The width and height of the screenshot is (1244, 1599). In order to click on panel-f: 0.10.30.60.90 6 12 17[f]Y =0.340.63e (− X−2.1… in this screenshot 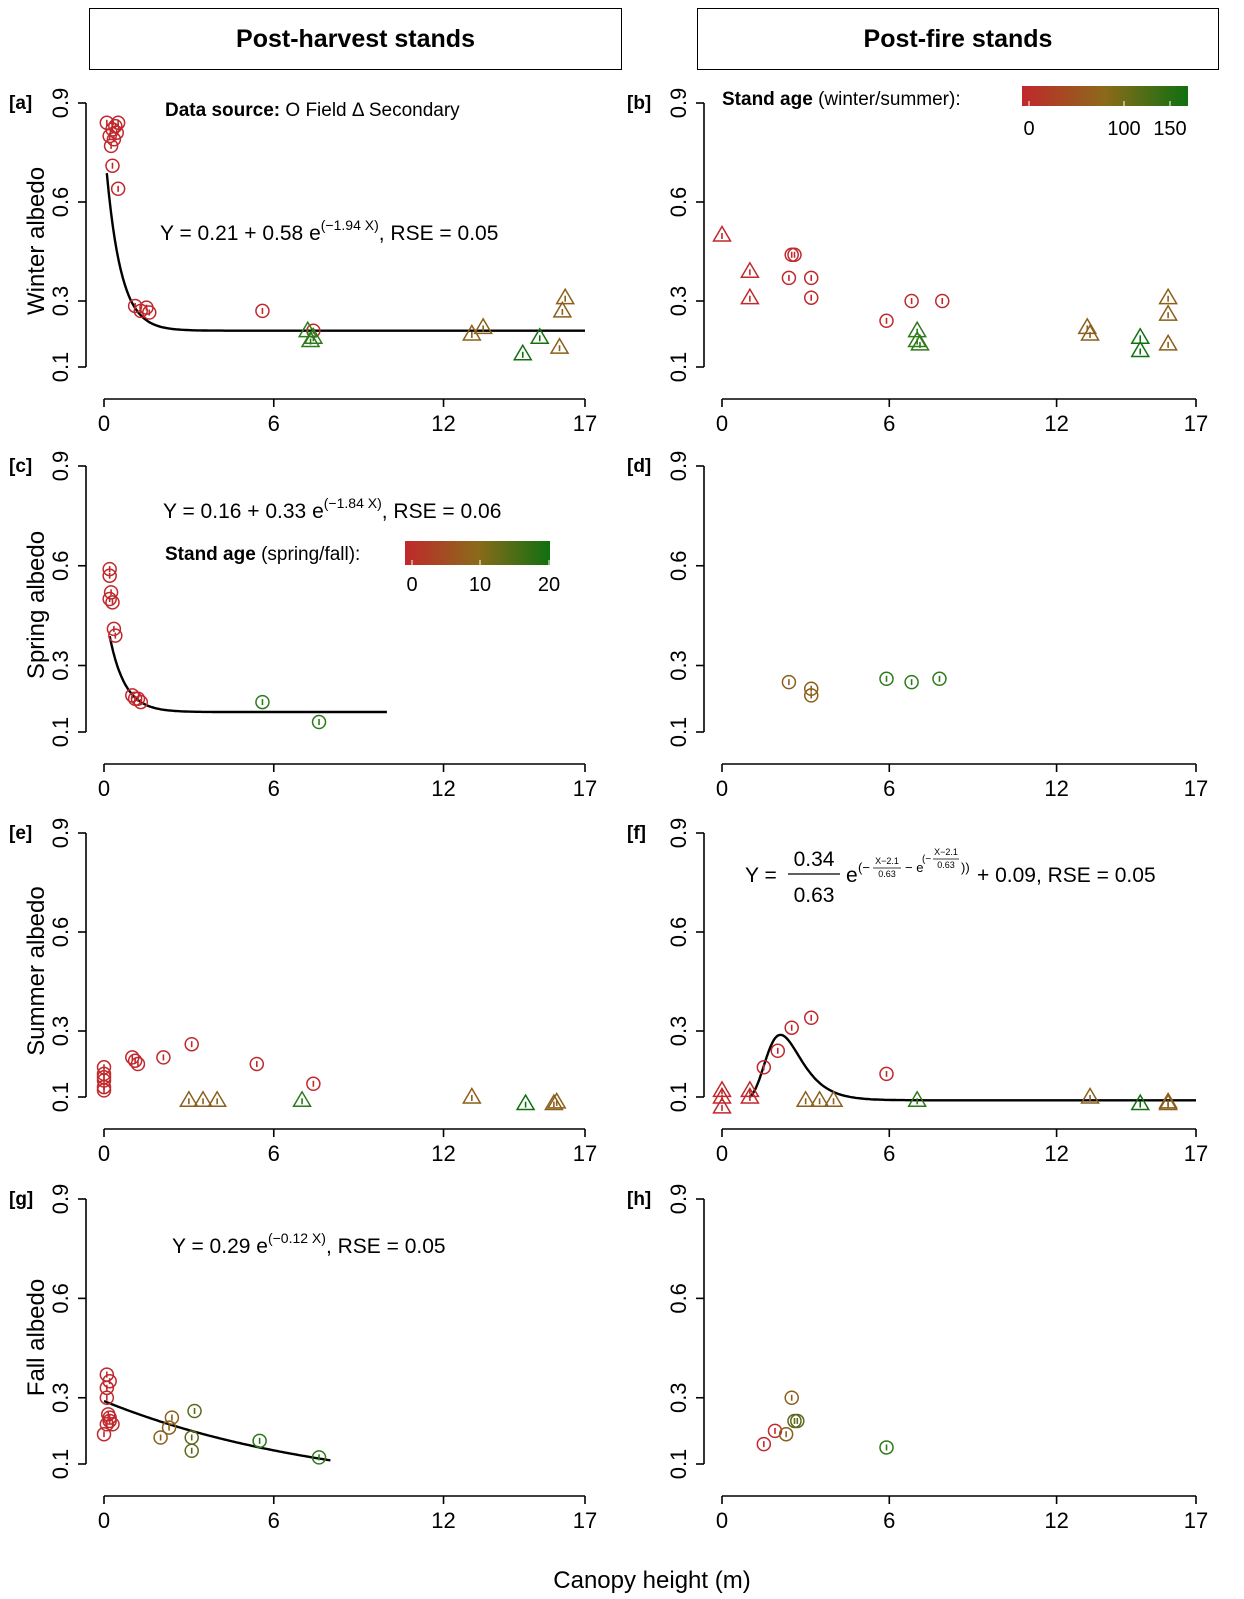, I will do `click(917, 992)`.